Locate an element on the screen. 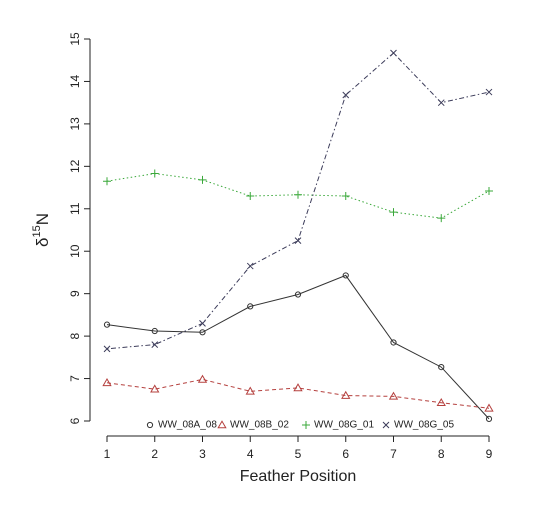 The image size is (540, 508). y-tick-label: 12 is located at coordinates (75, 166).